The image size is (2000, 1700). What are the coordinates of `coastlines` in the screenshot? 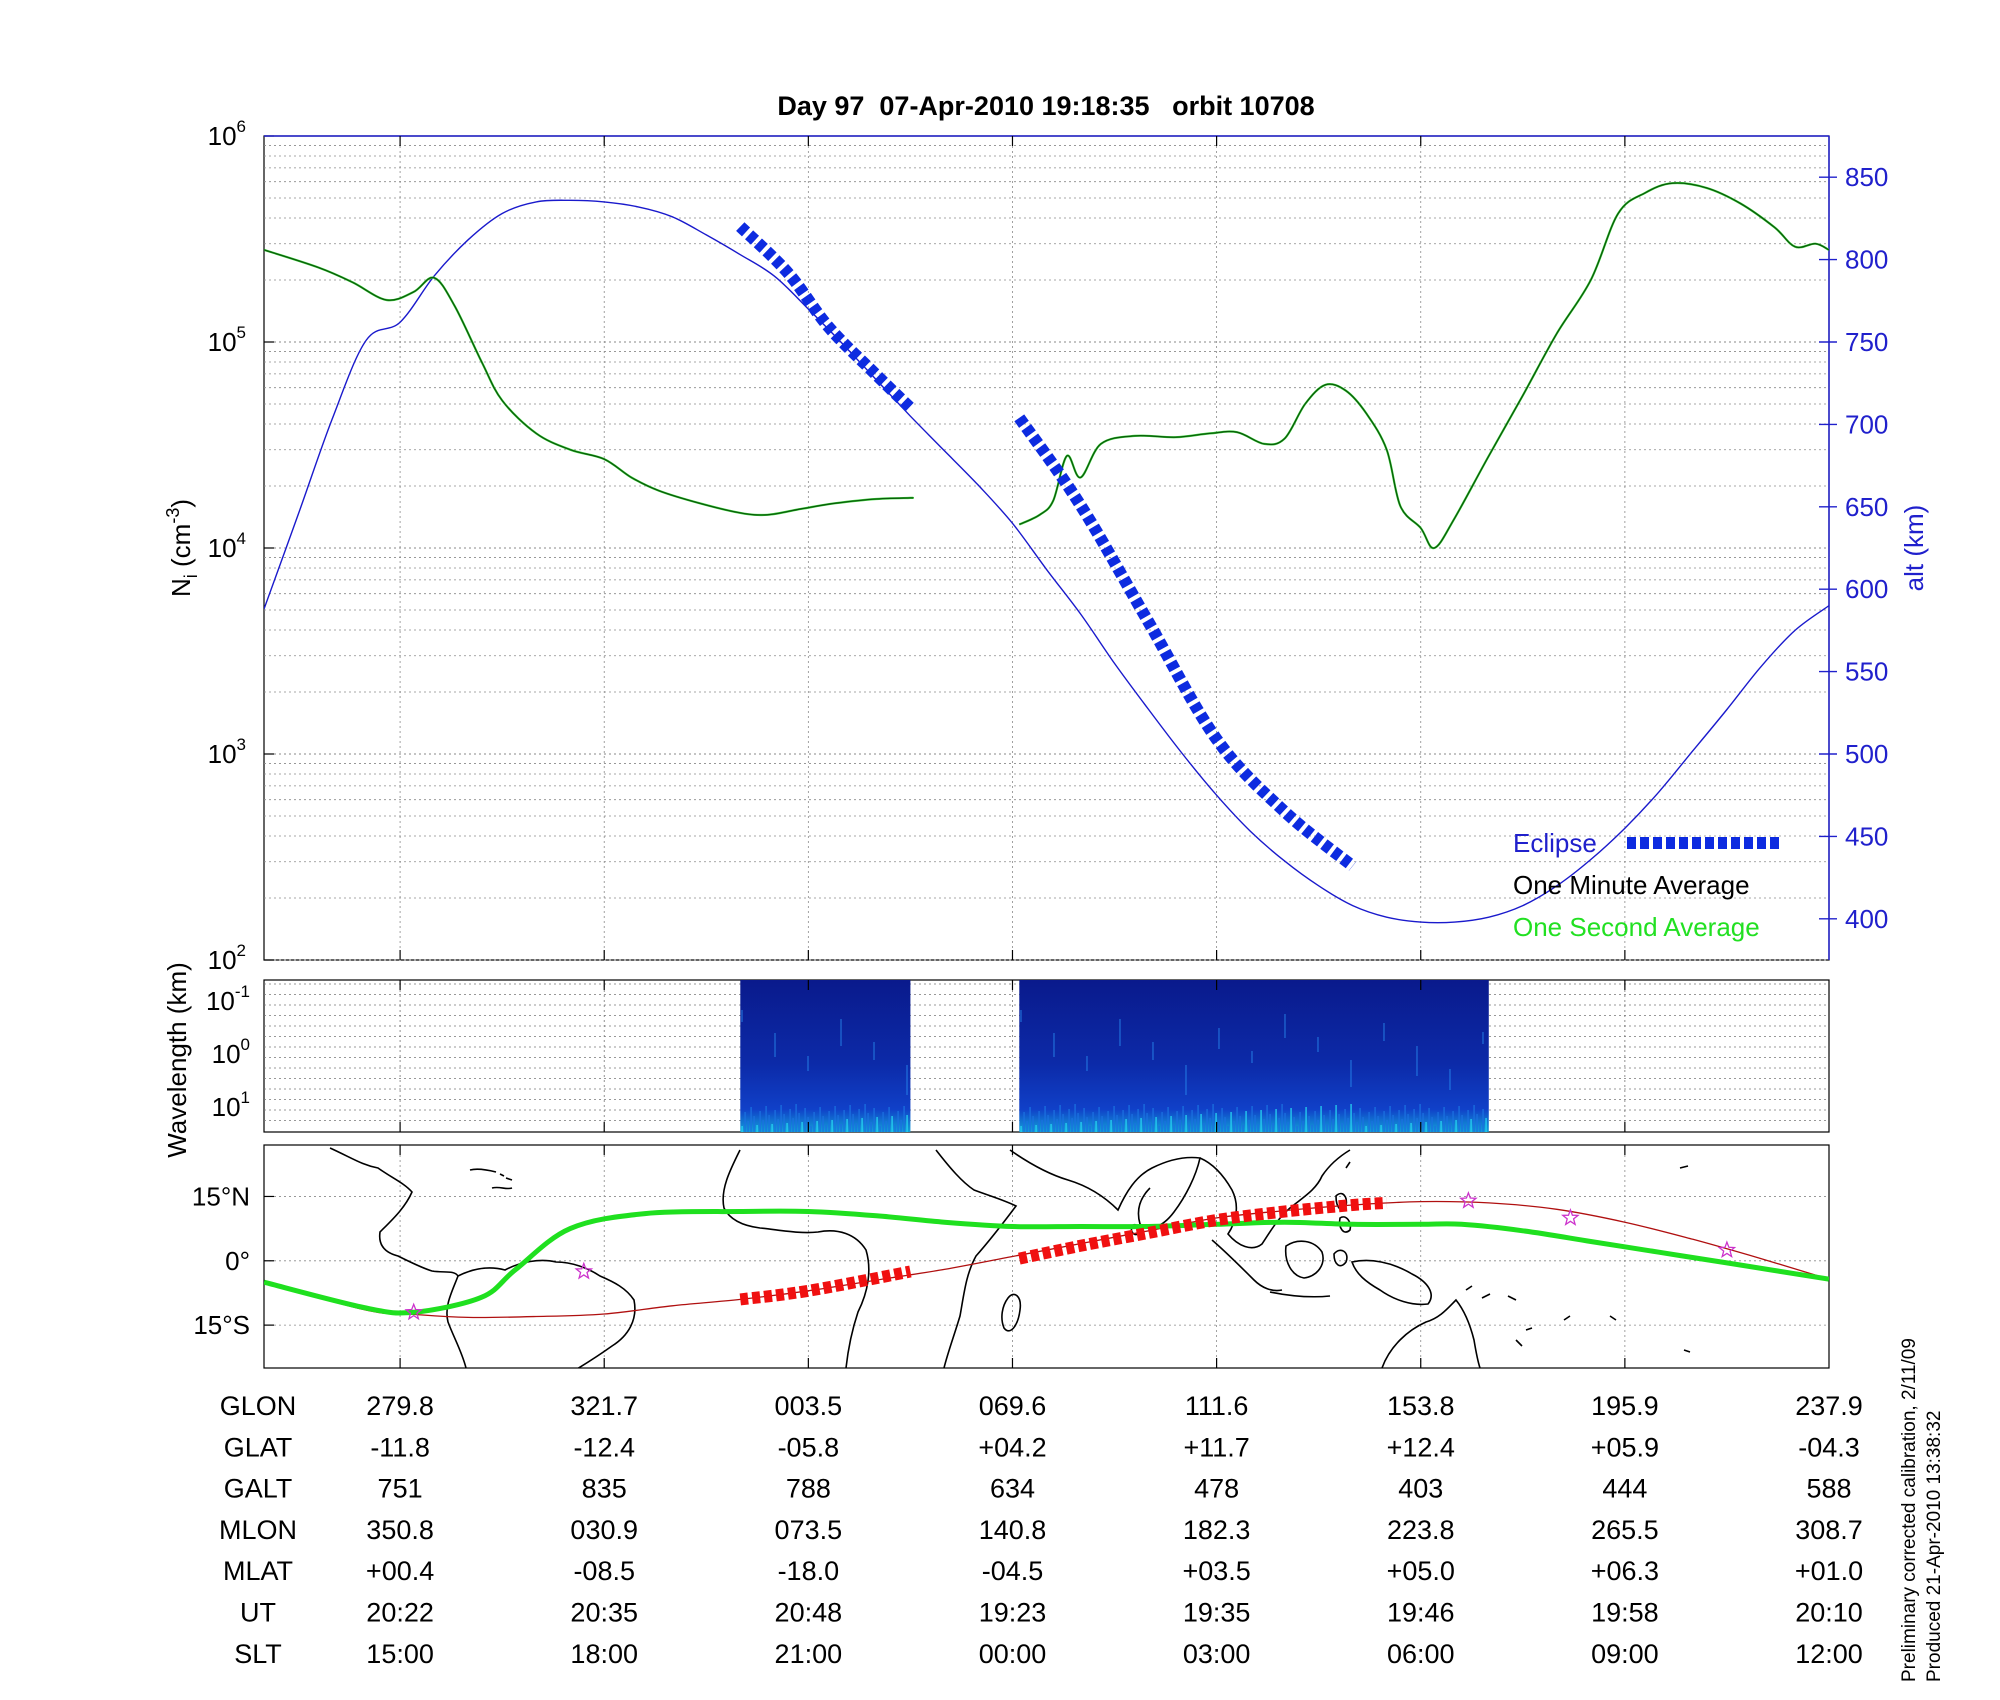 It's located at (1010, 1257).